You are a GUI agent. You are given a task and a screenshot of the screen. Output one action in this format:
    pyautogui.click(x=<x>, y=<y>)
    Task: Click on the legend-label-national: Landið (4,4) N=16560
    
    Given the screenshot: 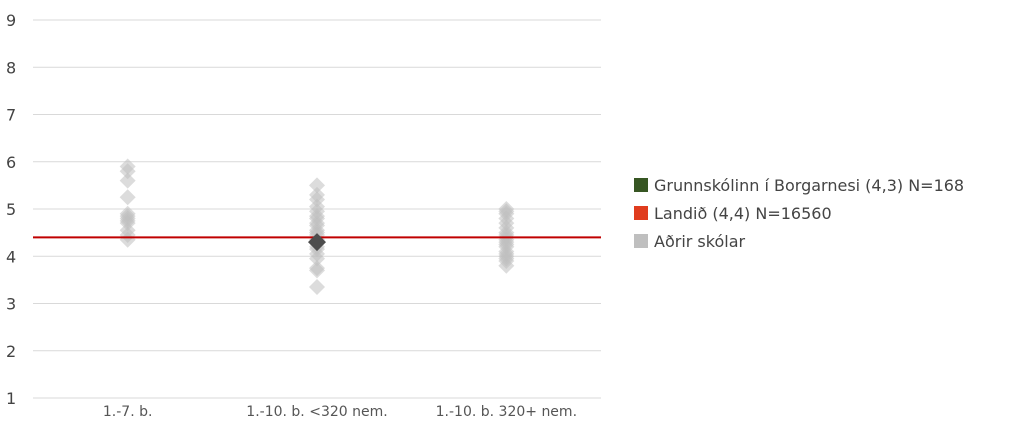 What is the action you would take?
    pyautogui.click(x=743, y=213)
    